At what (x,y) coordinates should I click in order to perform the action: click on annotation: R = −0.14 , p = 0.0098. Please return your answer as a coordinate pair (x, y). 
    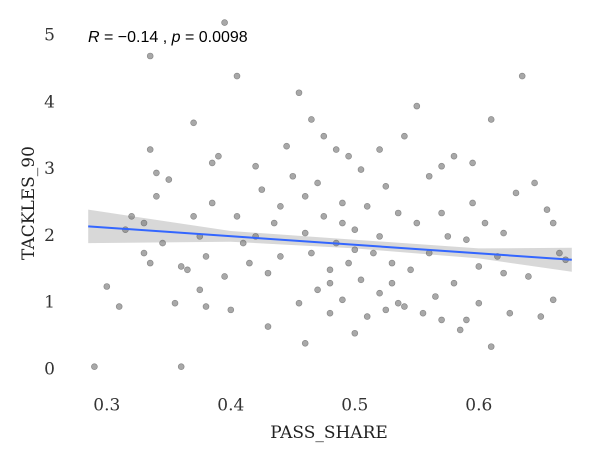
    Looking at the image, I should click on (168, 37).